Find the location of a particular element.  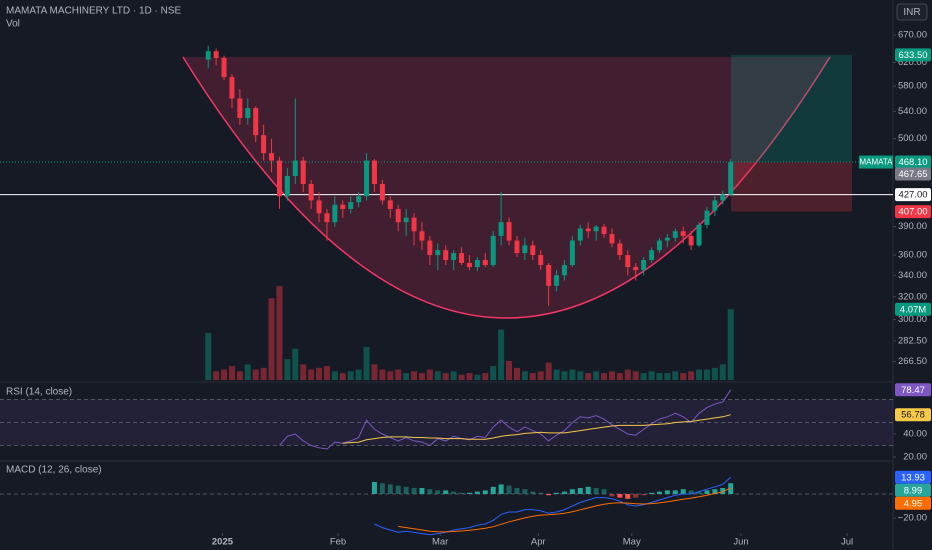

currency: INR is located at coordinates (911, 12).